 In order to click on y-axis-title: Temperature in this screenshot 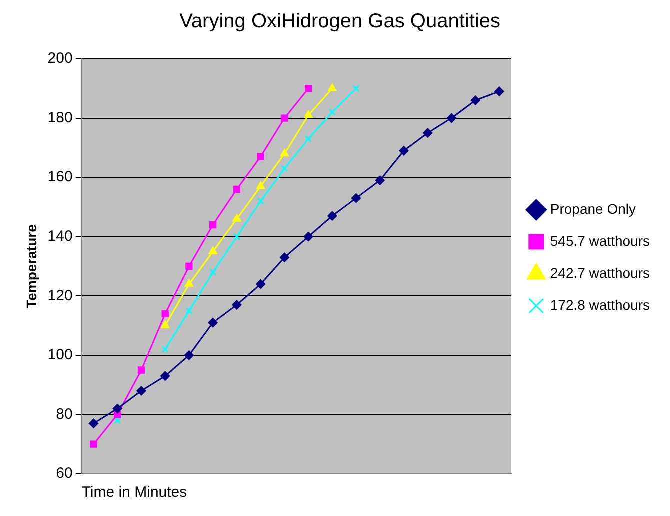, I will do `click(31, 266)`.